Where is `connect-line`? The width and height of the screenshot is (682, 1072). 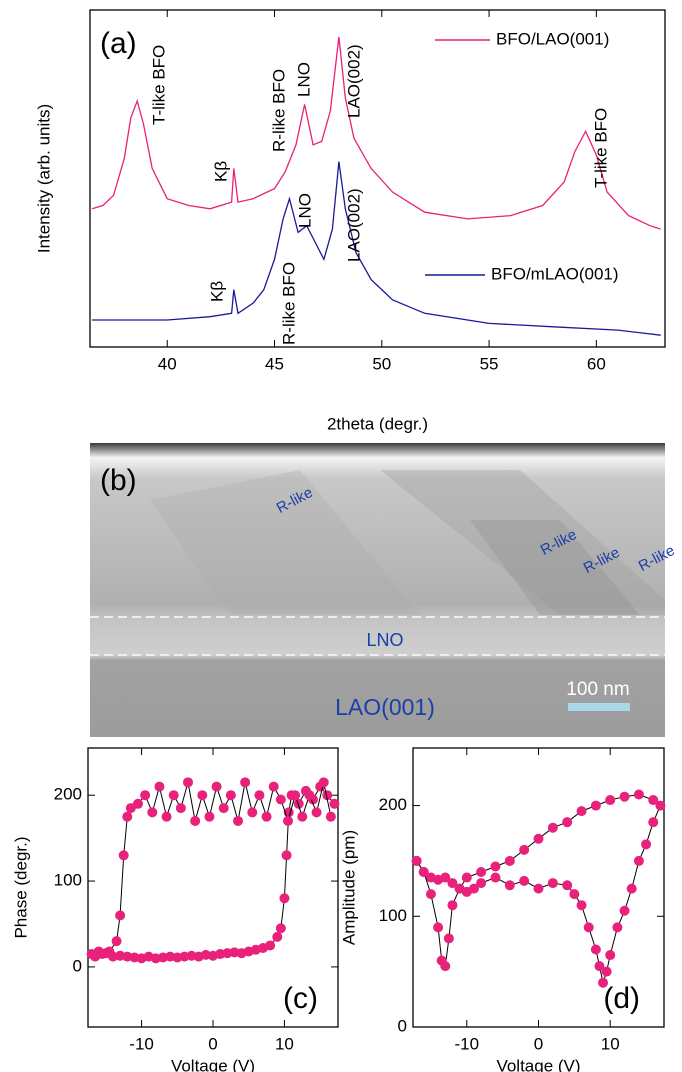
connect-line is located at coordinates (538, 895).